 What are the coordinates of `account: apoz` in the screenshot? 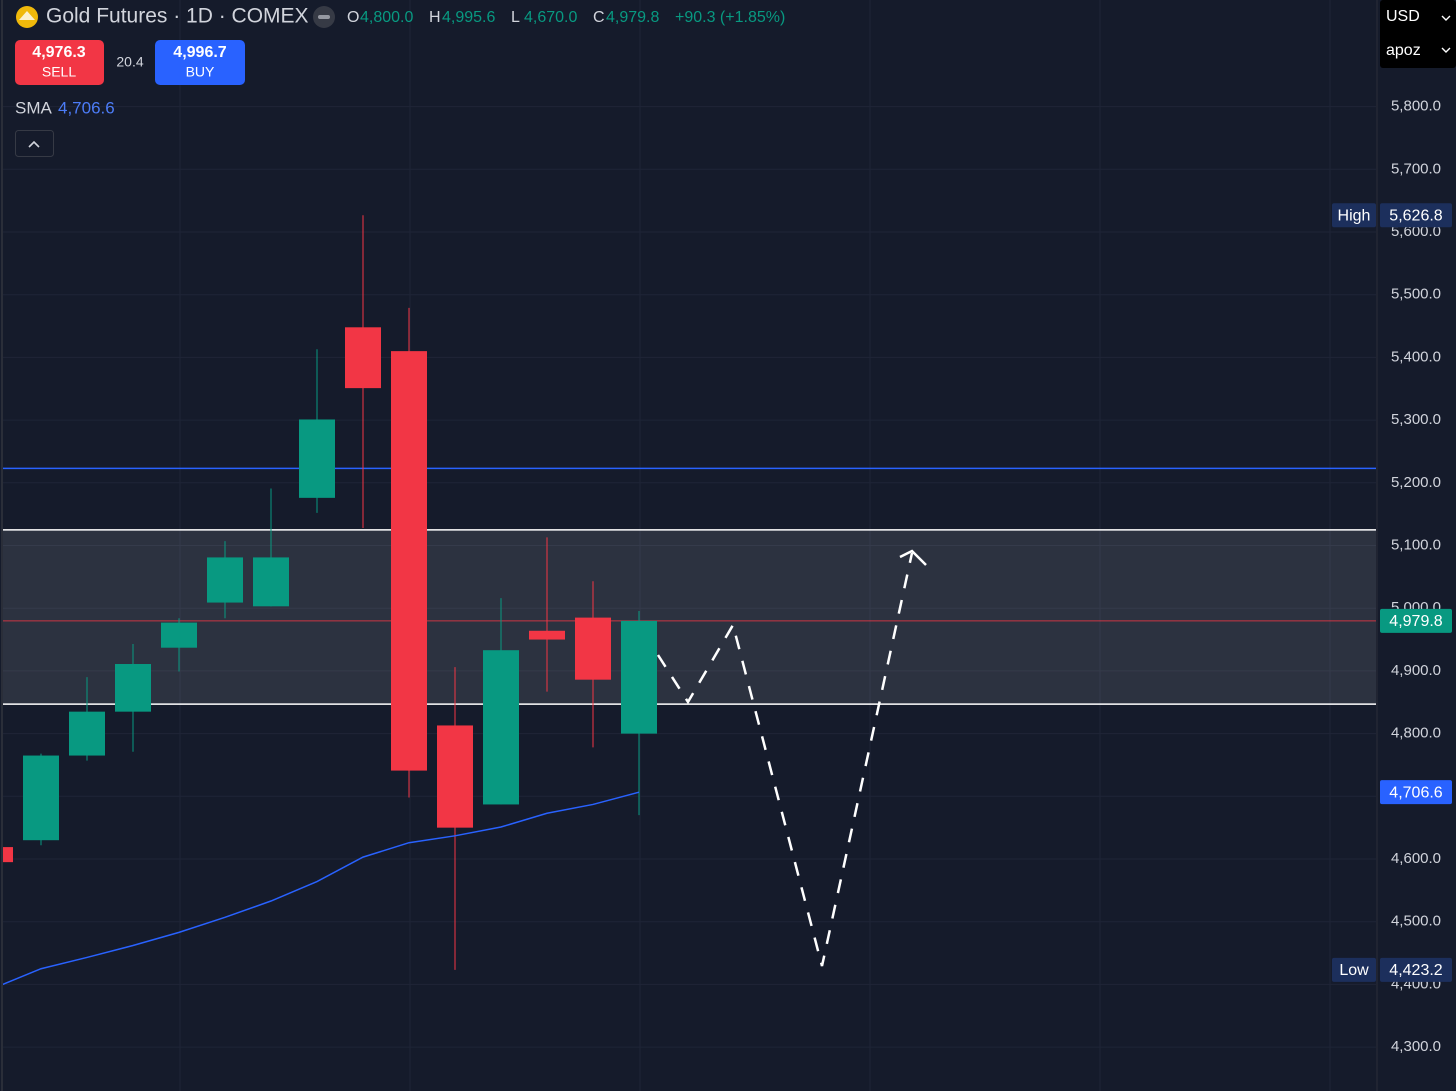 It's located at (1403, 50).